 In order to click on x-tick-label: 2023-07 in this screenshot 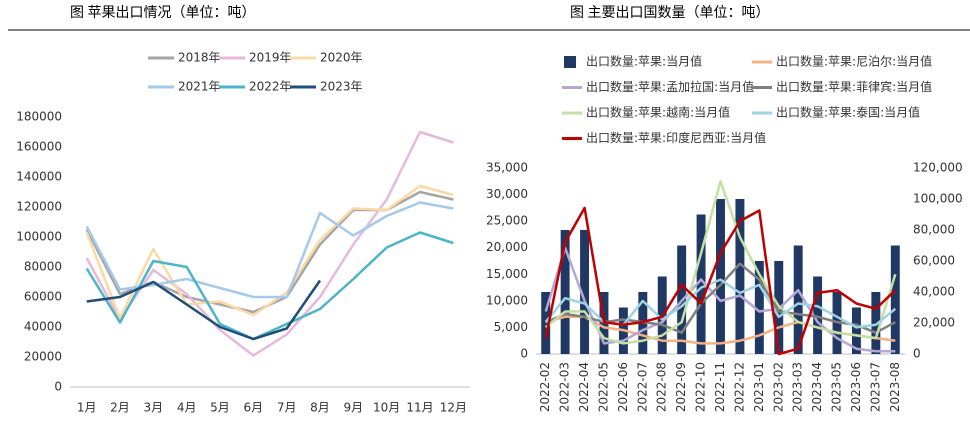, I will do `click(875, 387)`.